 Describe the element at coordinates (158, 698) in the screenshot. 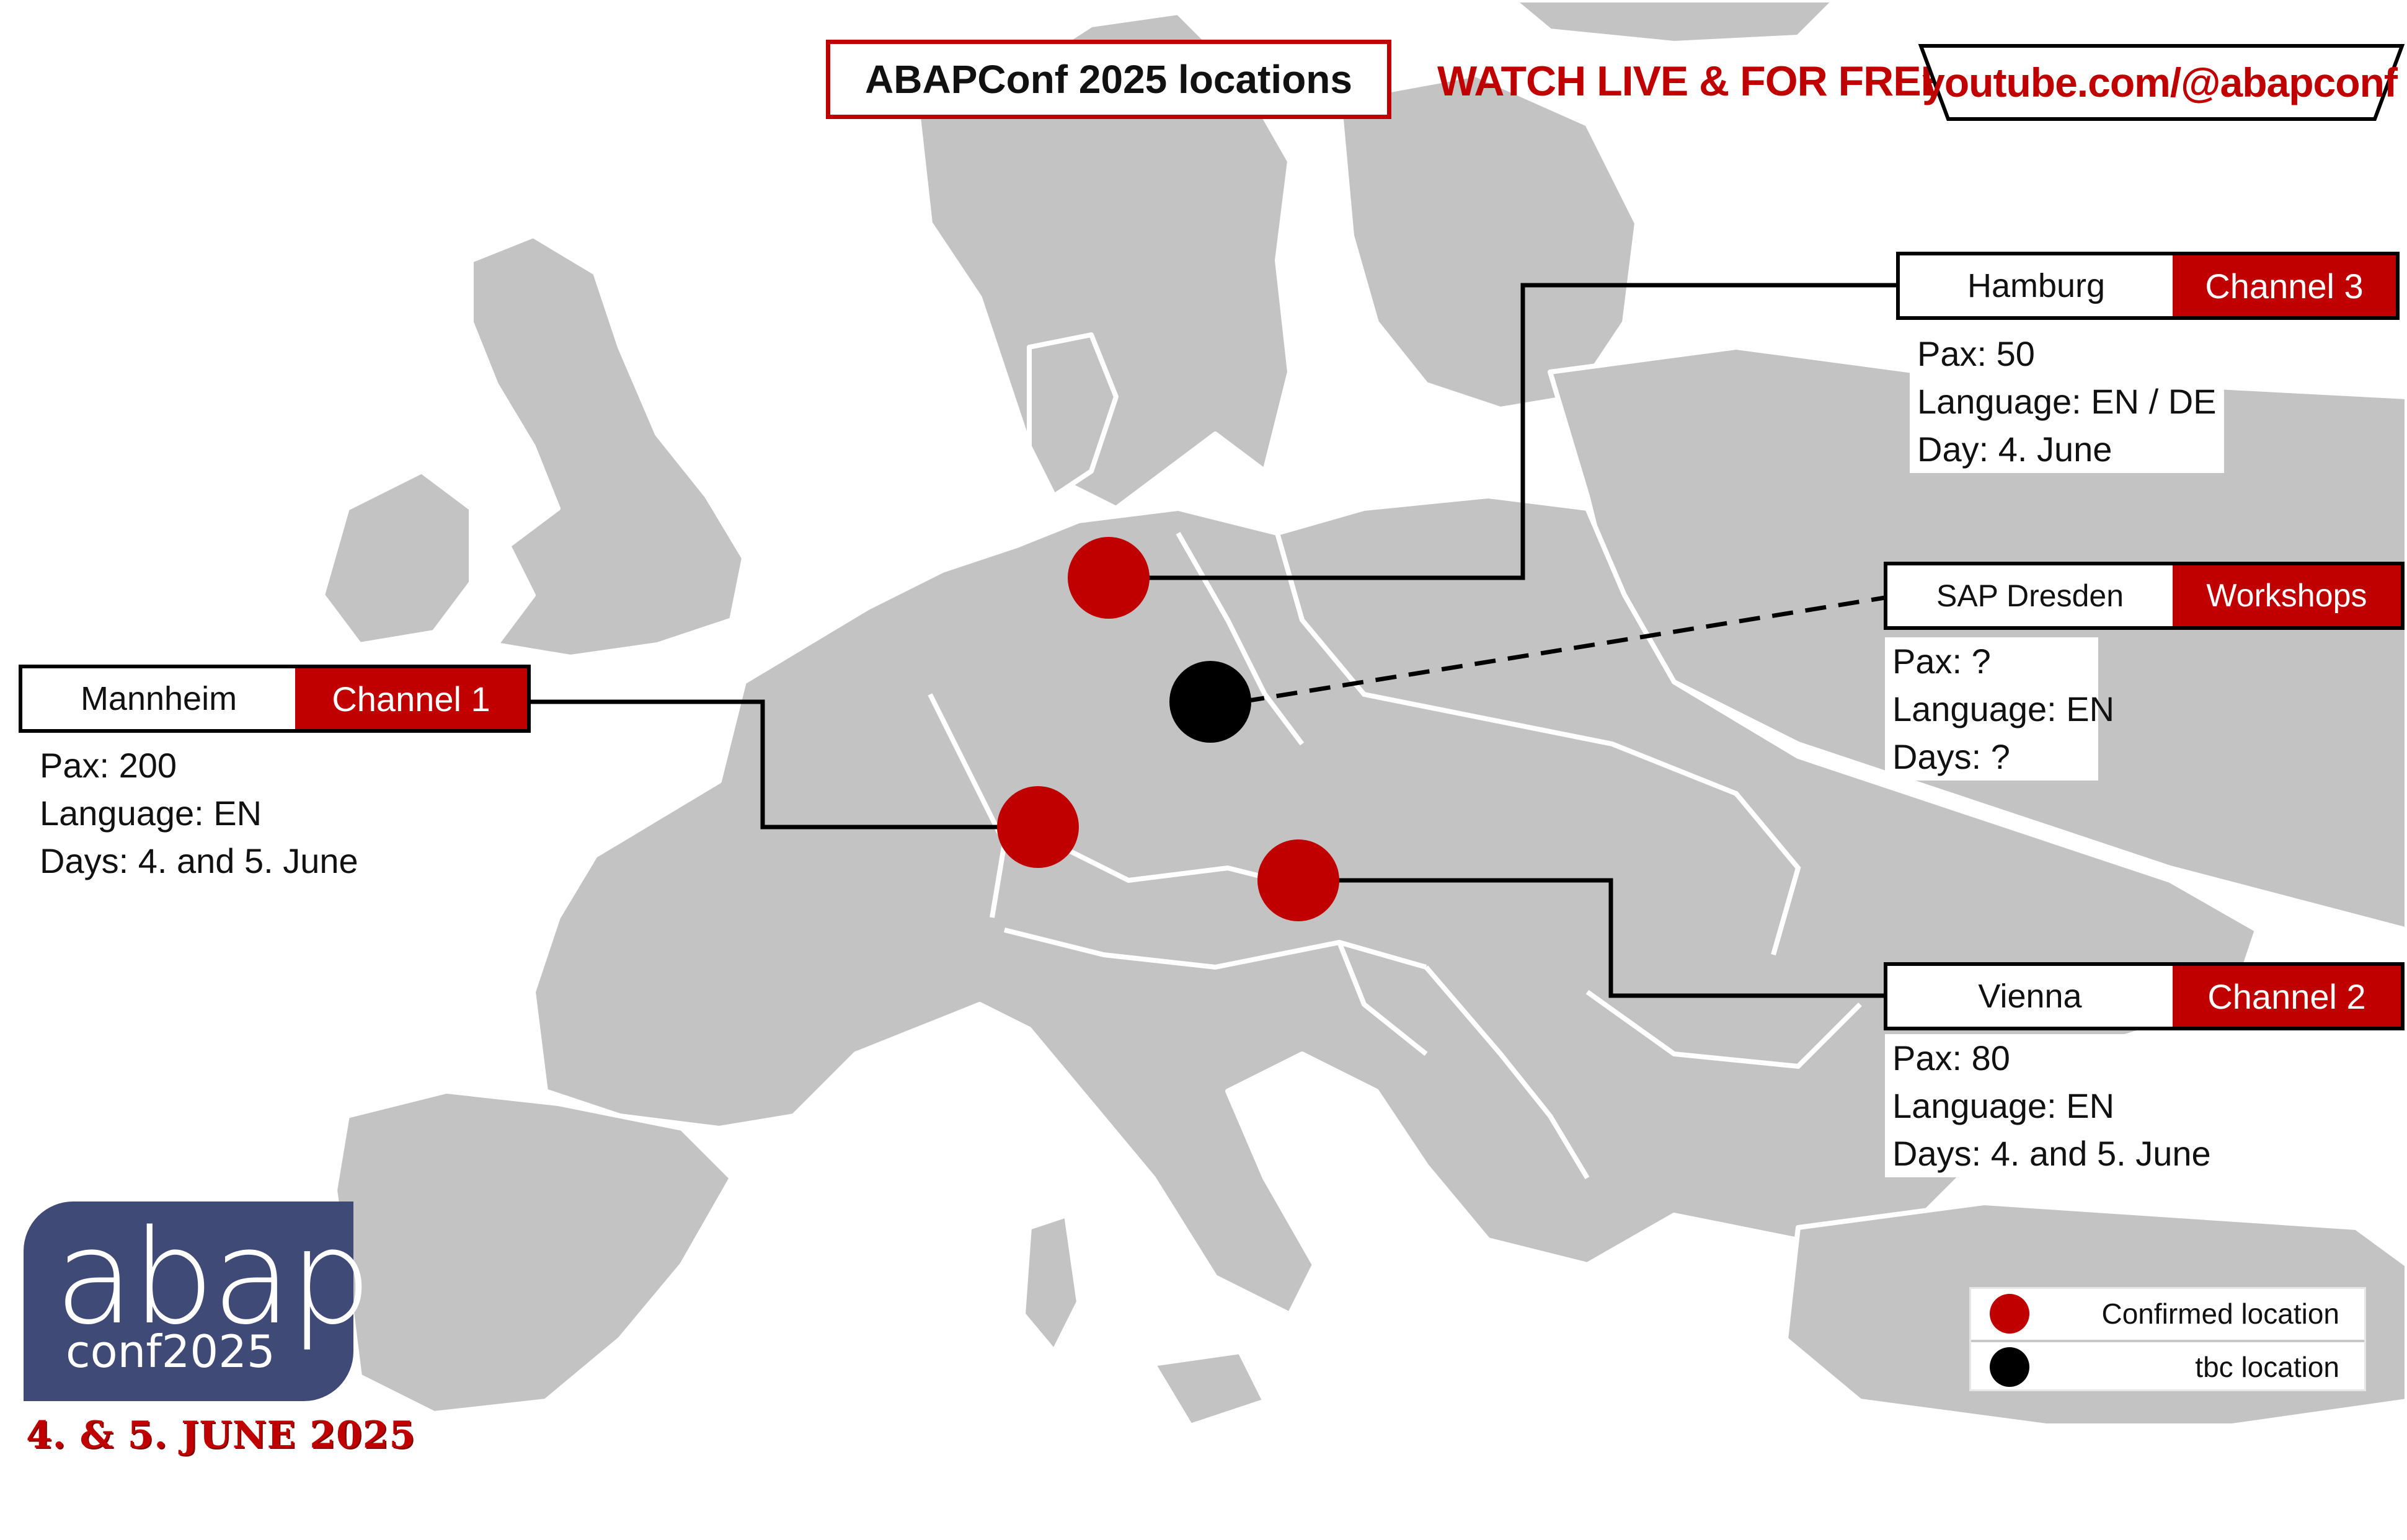

I see `location-name: Mannheim` at that location.